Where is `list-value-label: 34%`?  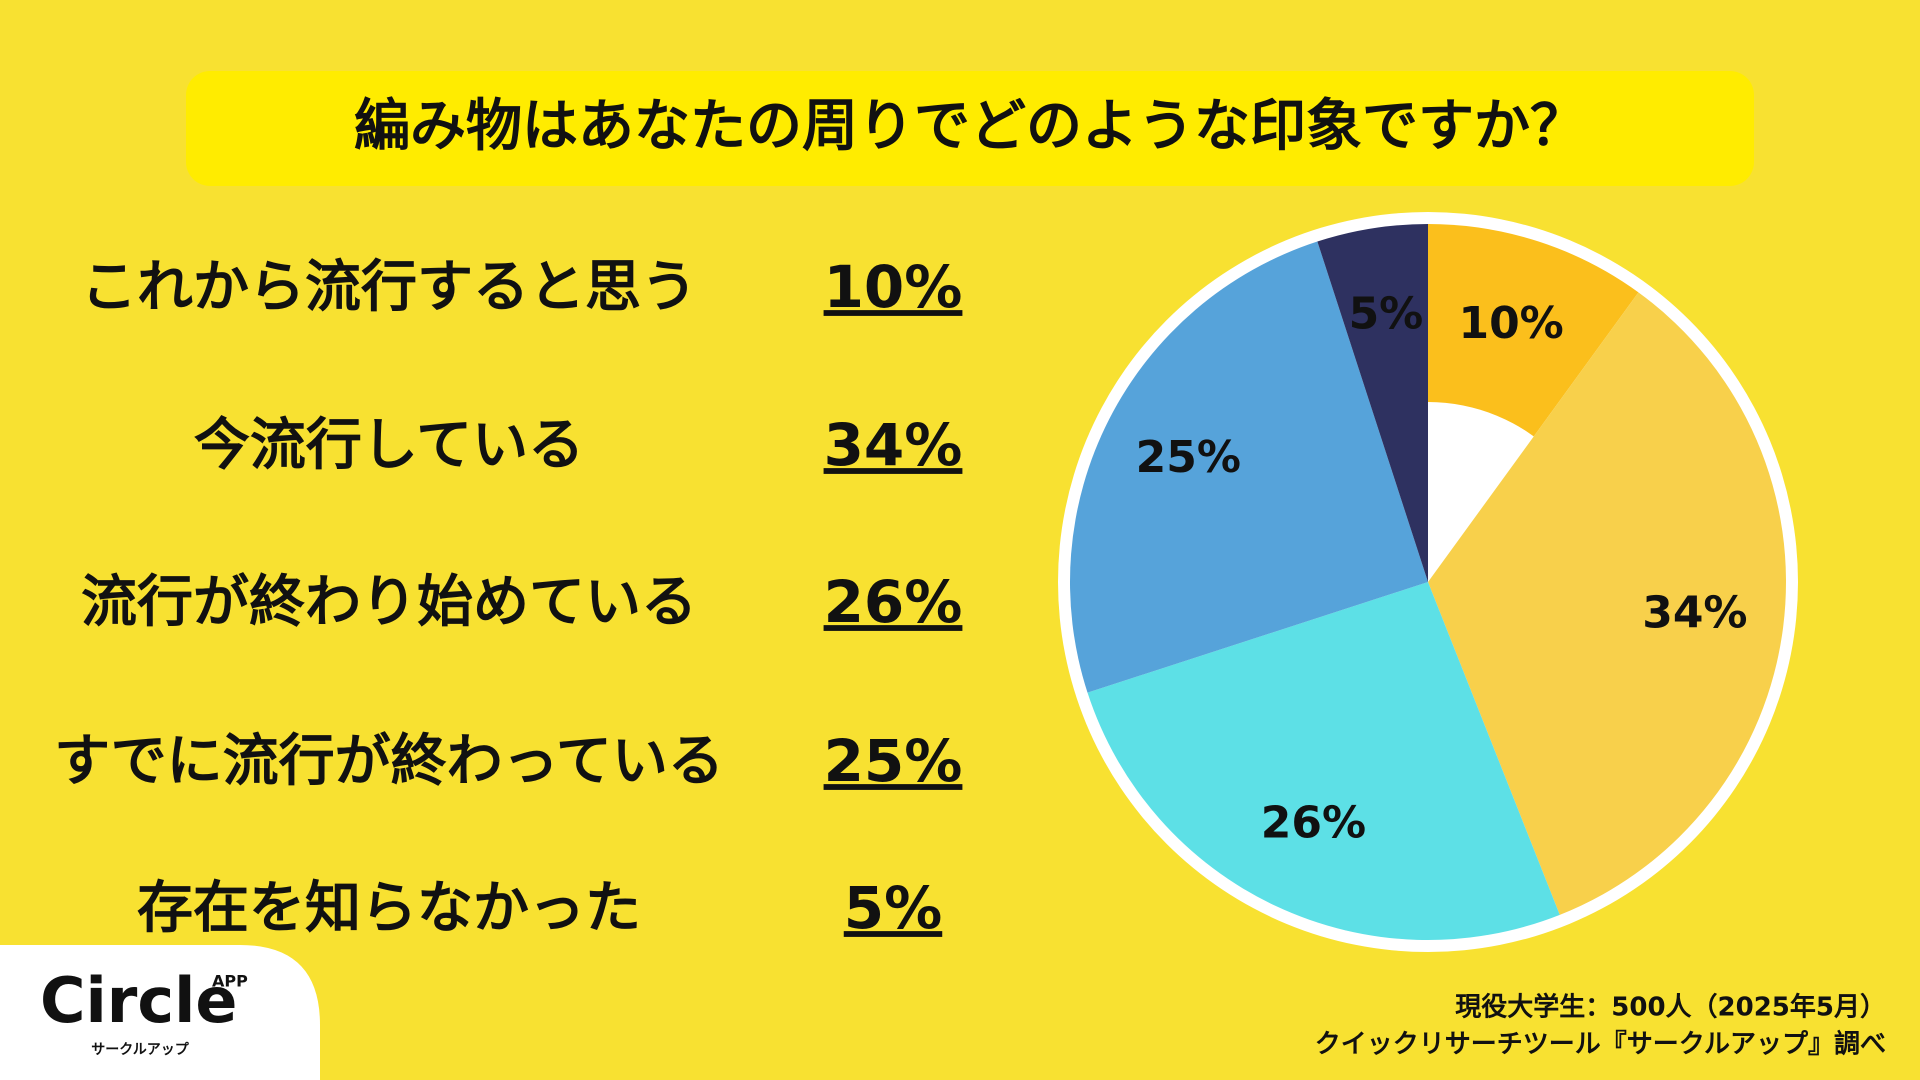
list-value-label: 34% is located at coordinates (893, 445).